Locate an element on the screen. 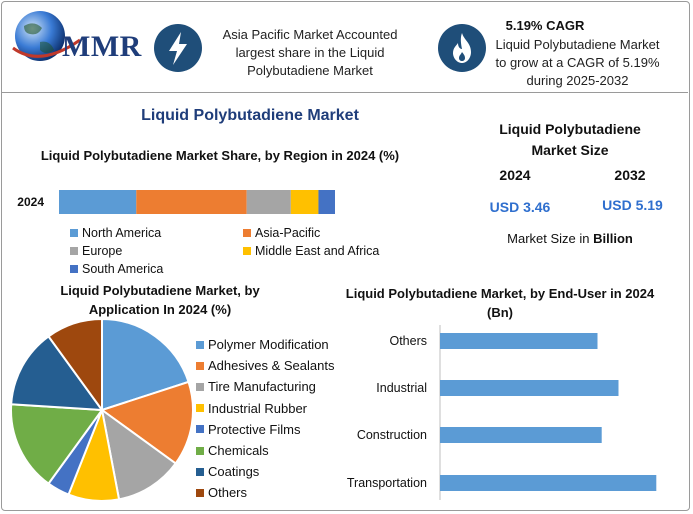 Image resolution: width=693 pixels, height=514 pixels. pie-slice-coatings is located at coordinates (57, 373).